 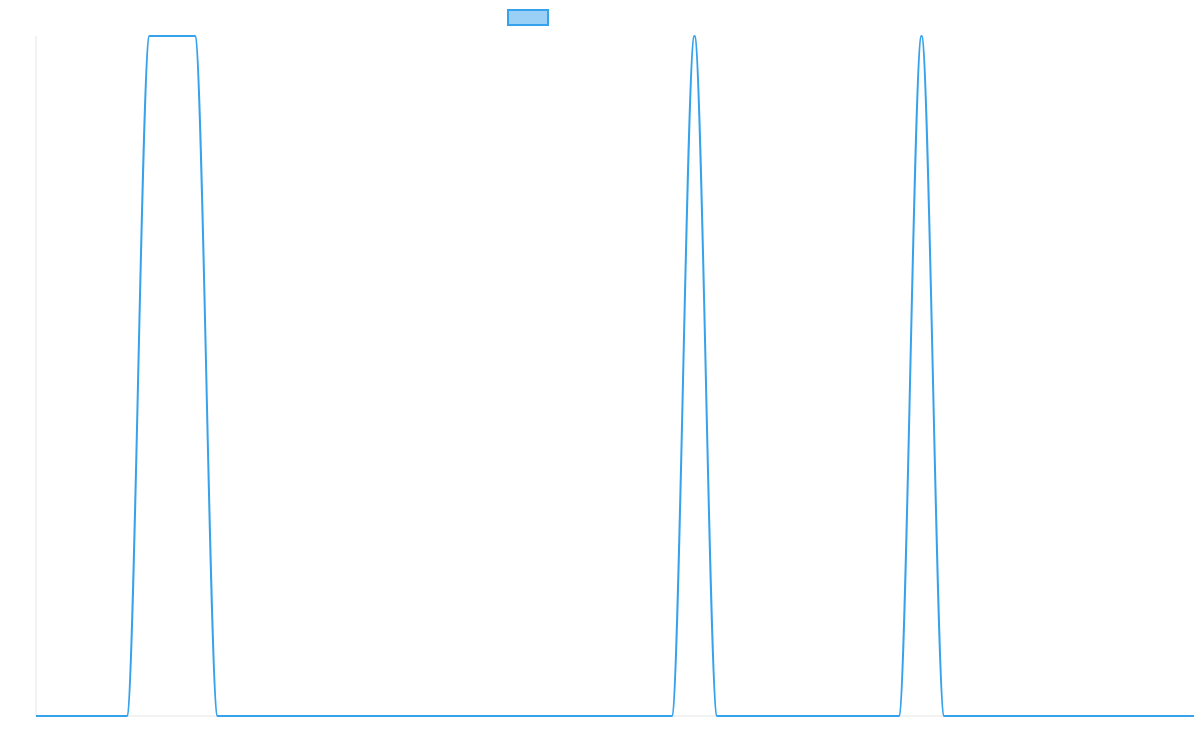 What do you see at coordinates (528, 17) in the screenshot?
I see `legend-swatch` at bounding box center [528, 17].